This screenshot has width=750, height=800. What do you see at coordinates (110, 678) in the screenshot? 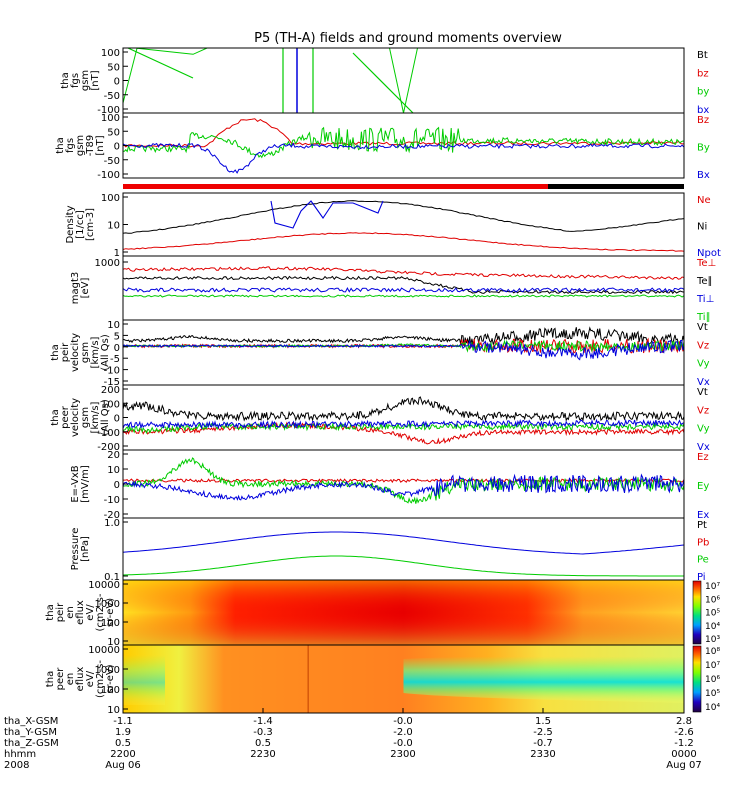
I see `y-axis-label-line: sr-eV)` at bounding box center [110, 678].